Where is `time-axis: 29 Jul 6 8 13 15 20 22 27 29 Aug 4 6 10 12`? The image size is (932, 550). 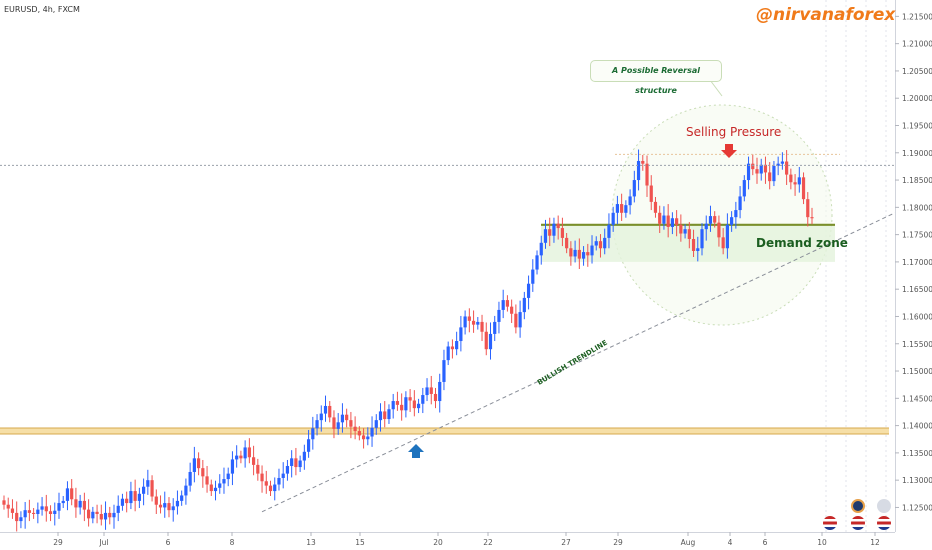
time-axis: 29 Jul 6 8 13 15 20 22 27 29 Aug 4 6 10 12 is located at coordinates (447, 539).